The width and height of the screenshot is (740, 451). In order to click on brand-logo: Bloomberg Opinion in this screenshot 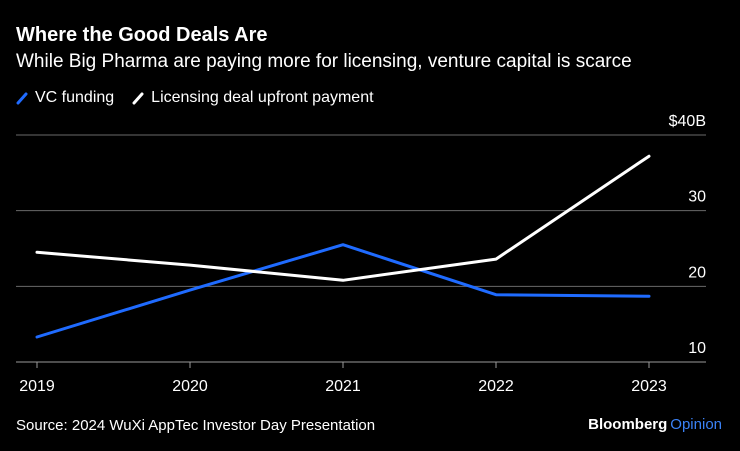, I will do `click(655, 424)`.